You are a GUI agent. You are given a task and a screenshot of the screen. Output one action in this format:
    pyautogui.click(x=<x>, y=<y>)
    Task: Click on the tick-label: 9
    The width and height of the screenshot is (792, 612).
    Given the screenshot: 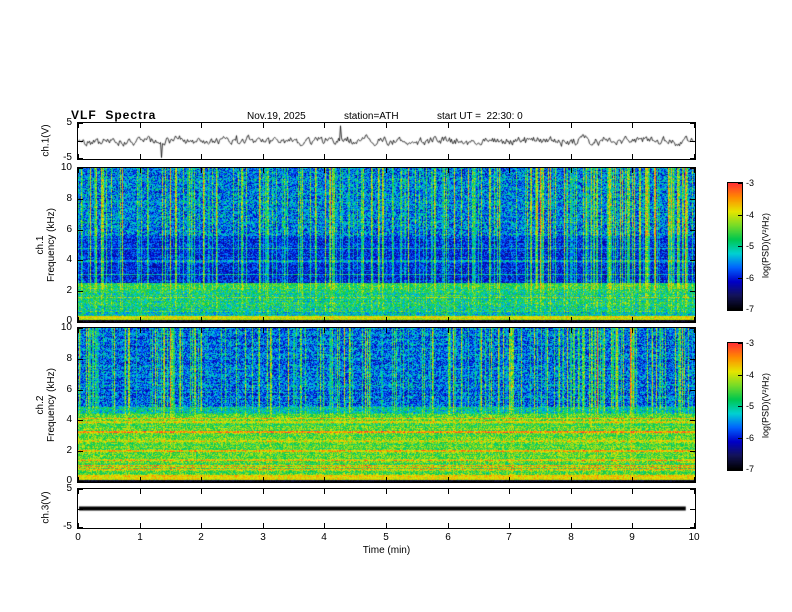 What is the action you would take?
    pyautogui.click(x=632, y=537)
    